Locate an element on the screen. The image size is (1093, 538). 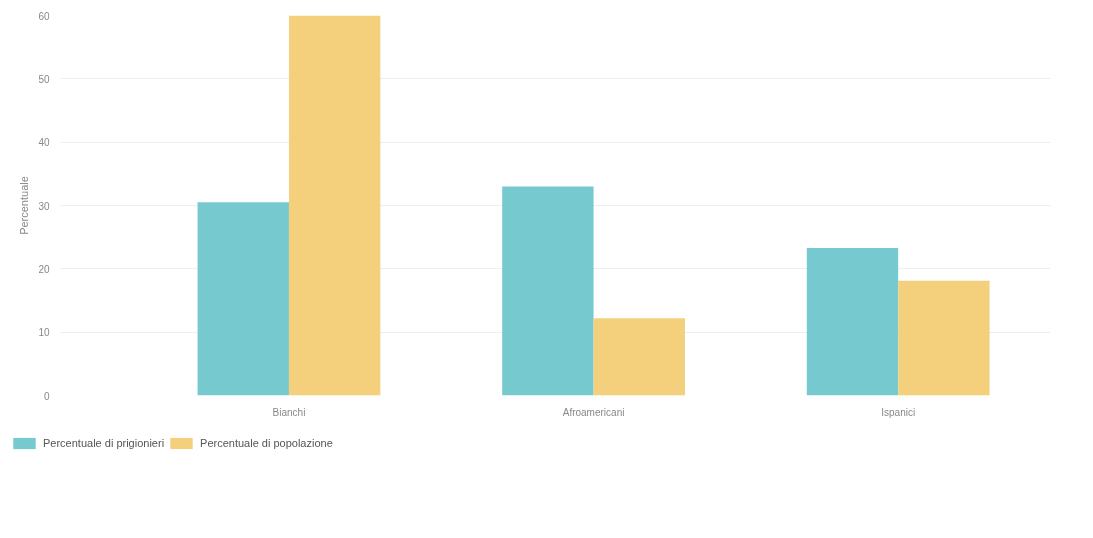
y-tick-label: 20 is located at coordinates (44, 269).